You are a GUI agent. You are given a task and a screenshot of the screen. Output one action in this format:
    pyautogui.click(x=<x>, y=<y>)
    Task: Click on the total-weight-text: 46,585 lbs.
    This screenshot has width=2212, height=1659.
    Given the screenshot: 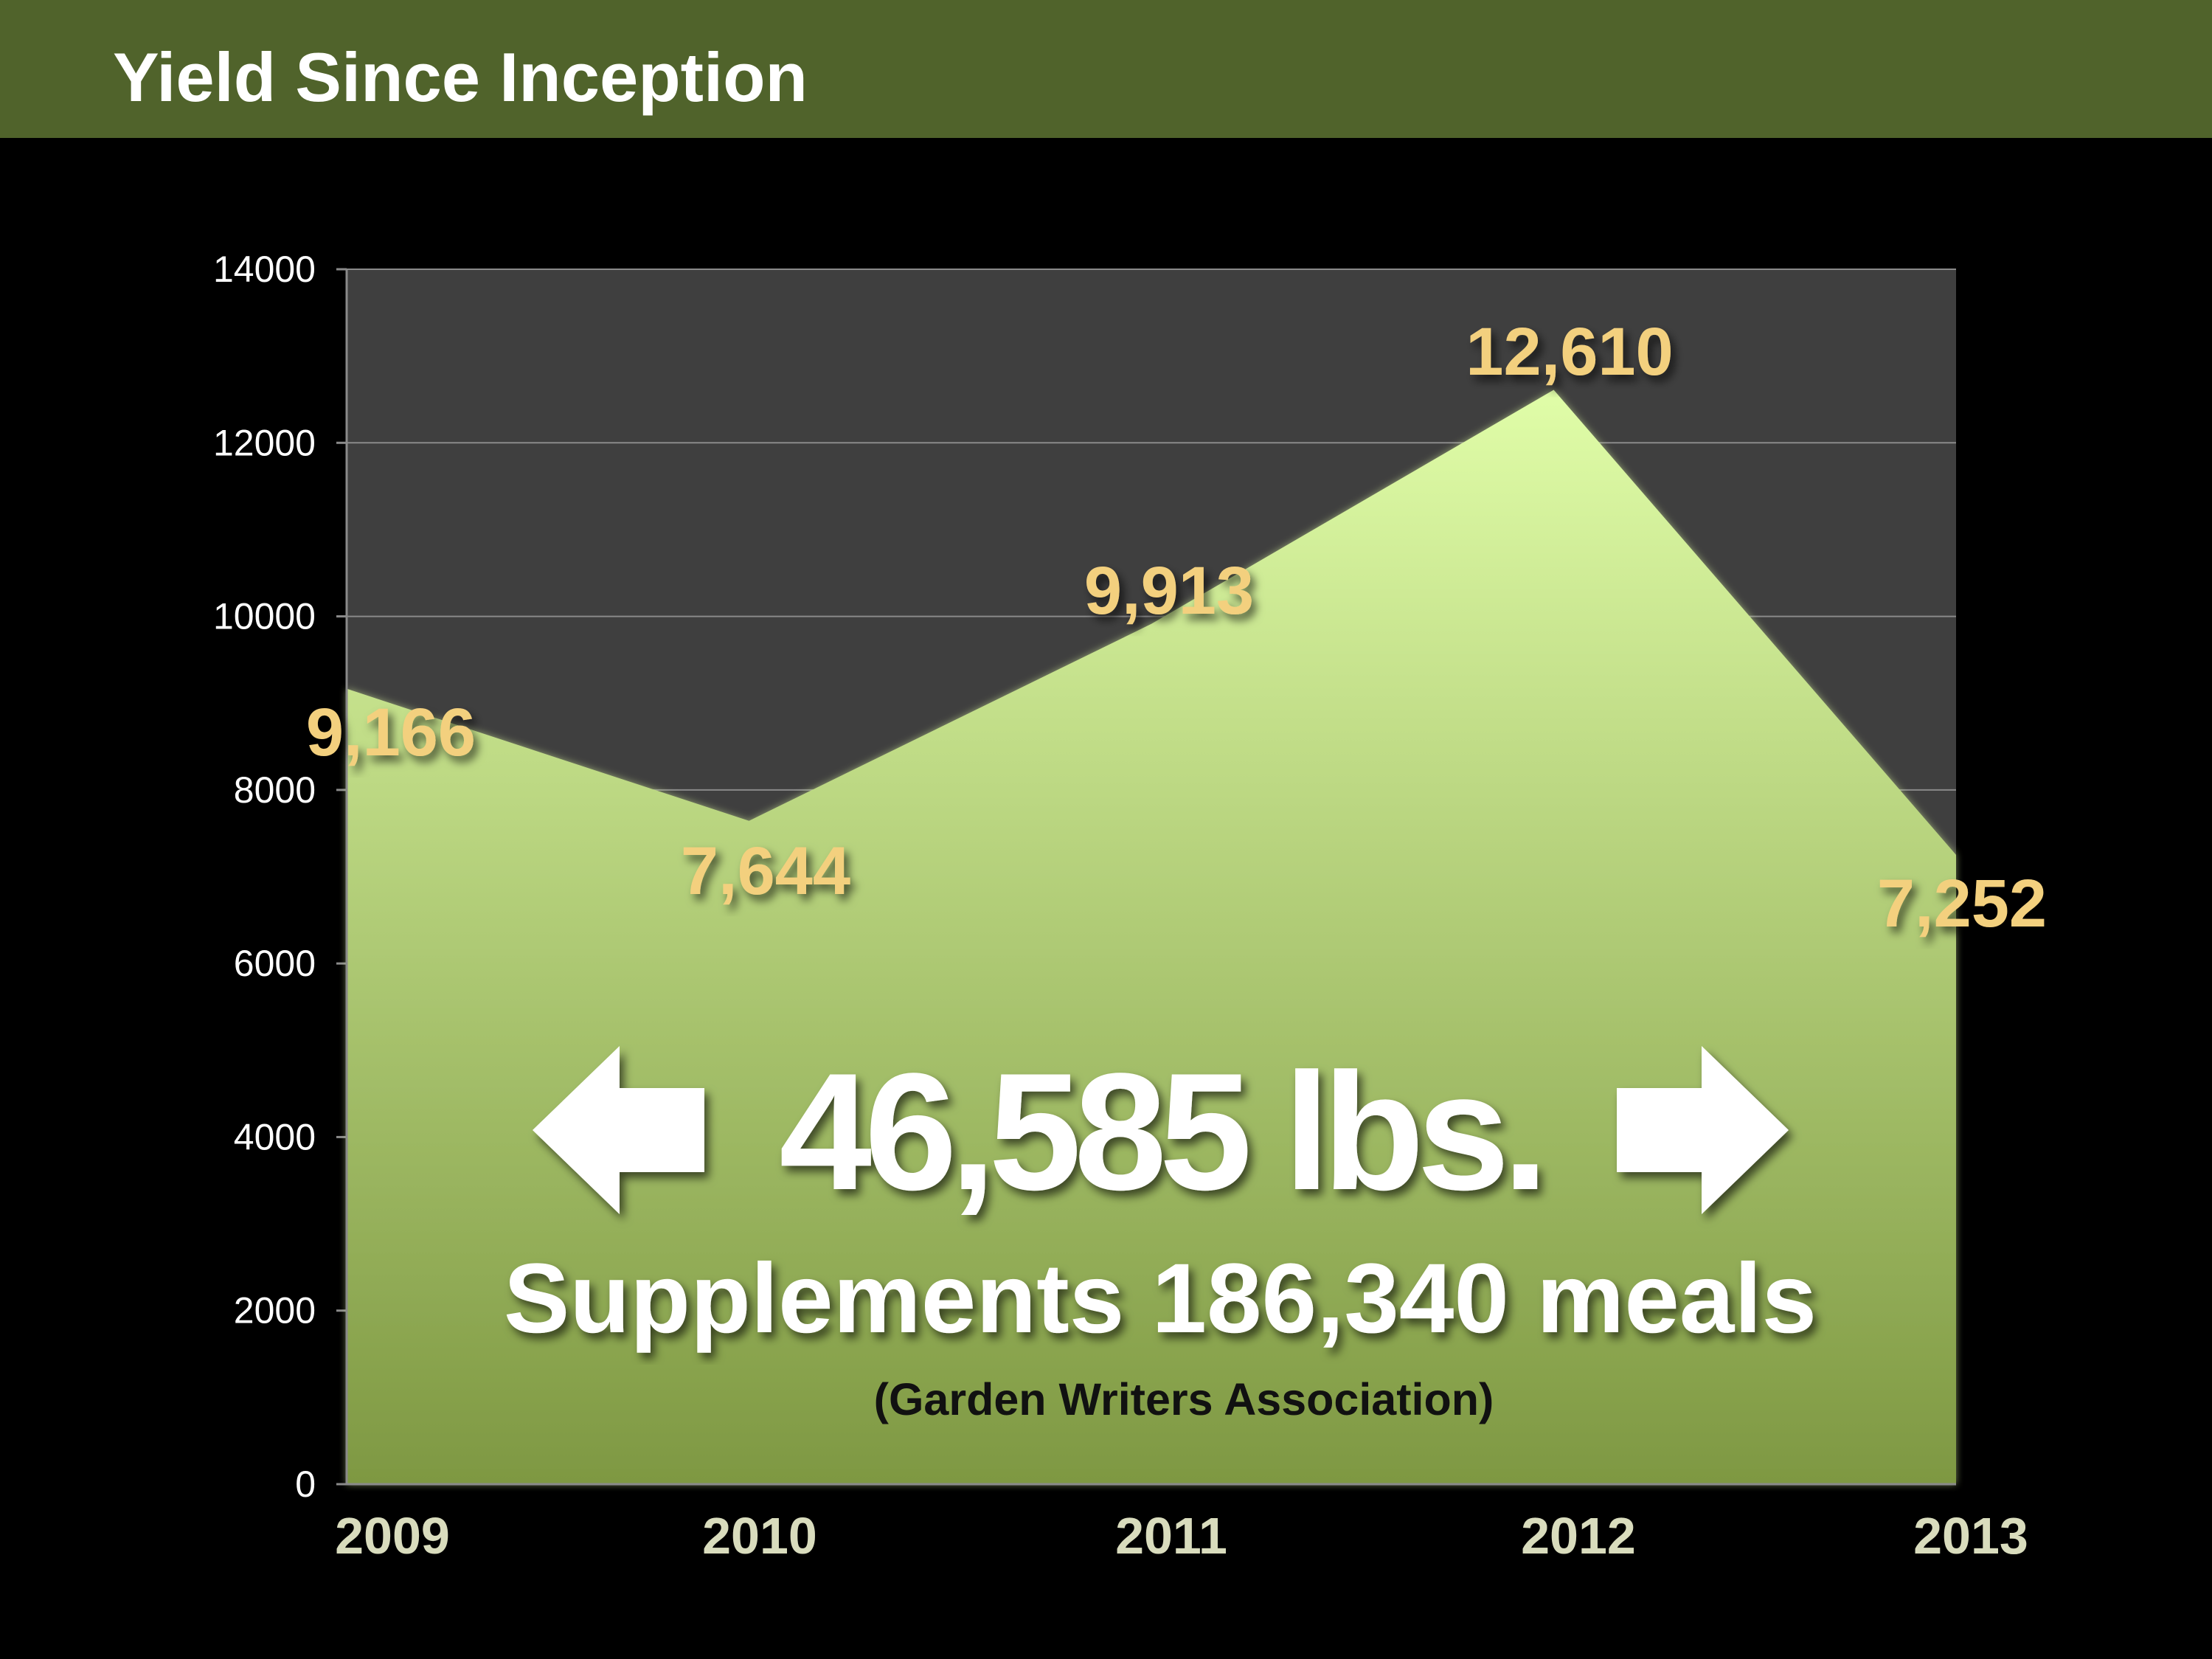 What is the action you would take?
    pyautogui.click(x=1160, y=1131)
    